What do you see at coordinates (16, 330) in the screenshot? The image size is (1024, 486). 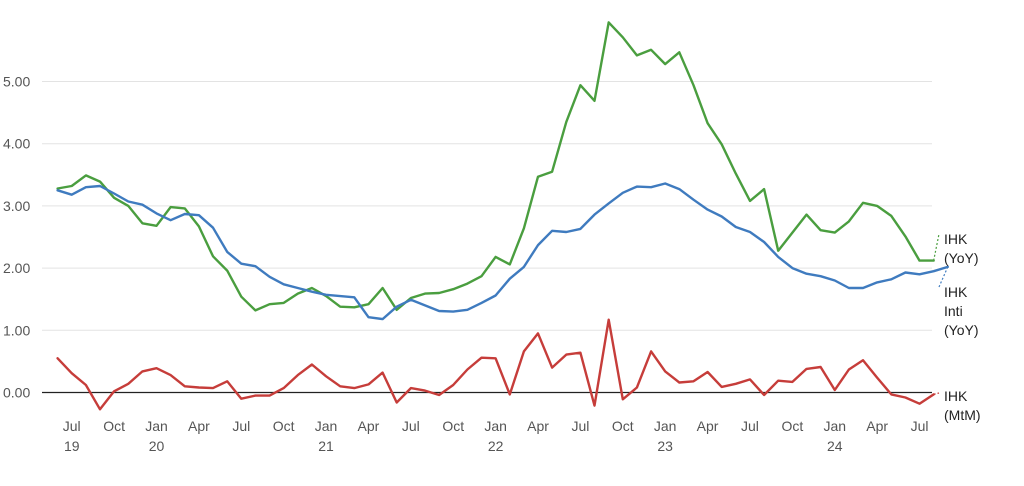 I see `y-tick-label: 1.00` at bounding box center [16, 330].